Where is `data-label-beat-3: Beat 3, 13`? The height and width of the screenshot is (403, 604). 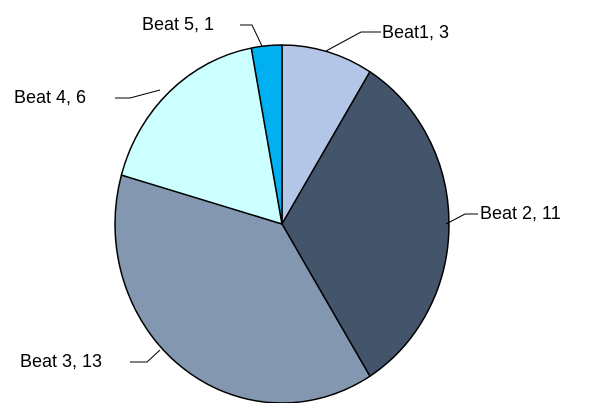
data-label-beat-3: Beat 3, 13 is located at coordinates (61, 361).